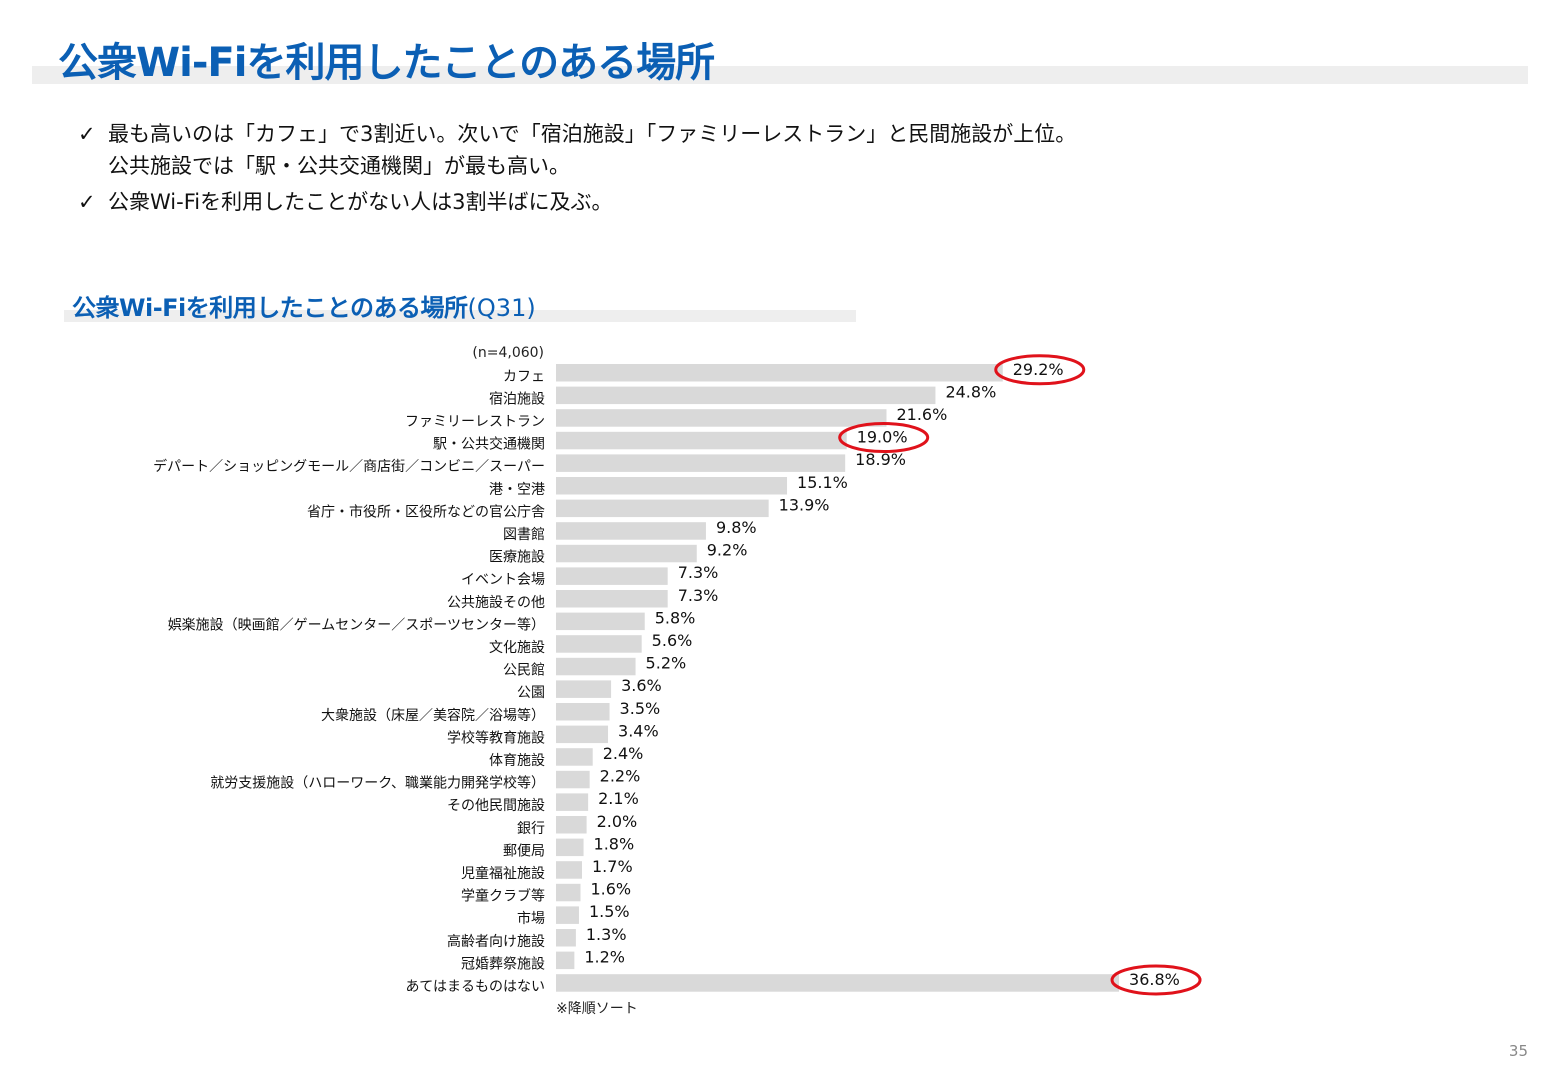 The width and height of the screenshot is (1560, 1080). What do you see at coordinates (356, 624) in the screenshot?
I see `category-label: 娯楽施設（映画館／ゲームセンター／スポーツセンター等）` at bounding box center [356, 624].